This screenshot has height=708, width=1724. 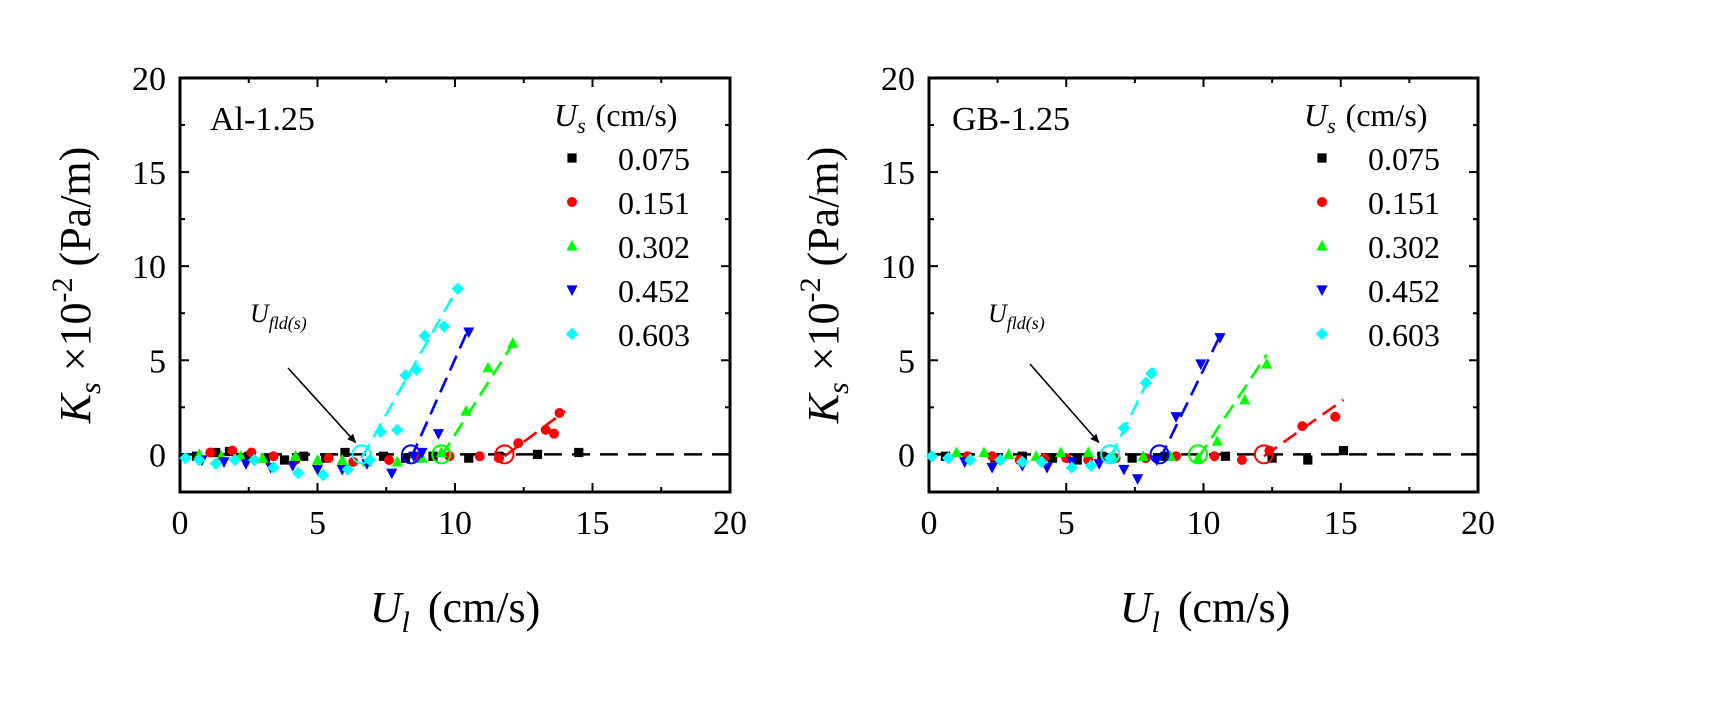 What do you see at coordinates (566, 115) in the screenshot?
I see `legend-title-symbol: U` at bounding box center [566, 115].